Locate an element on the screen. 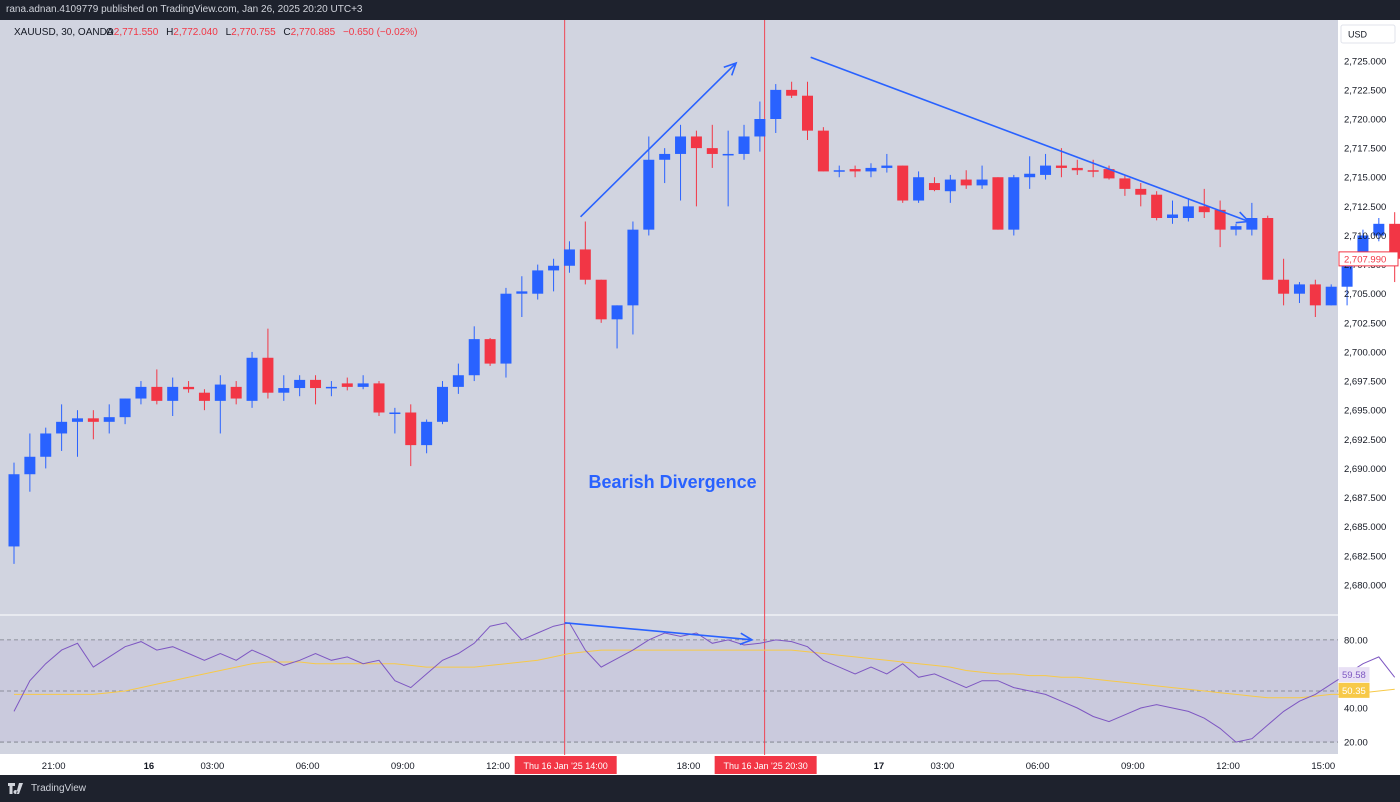 This screenshot has height=802, width=1400. time-tick-label: 09:00 is located at coordinates (1133, 766).